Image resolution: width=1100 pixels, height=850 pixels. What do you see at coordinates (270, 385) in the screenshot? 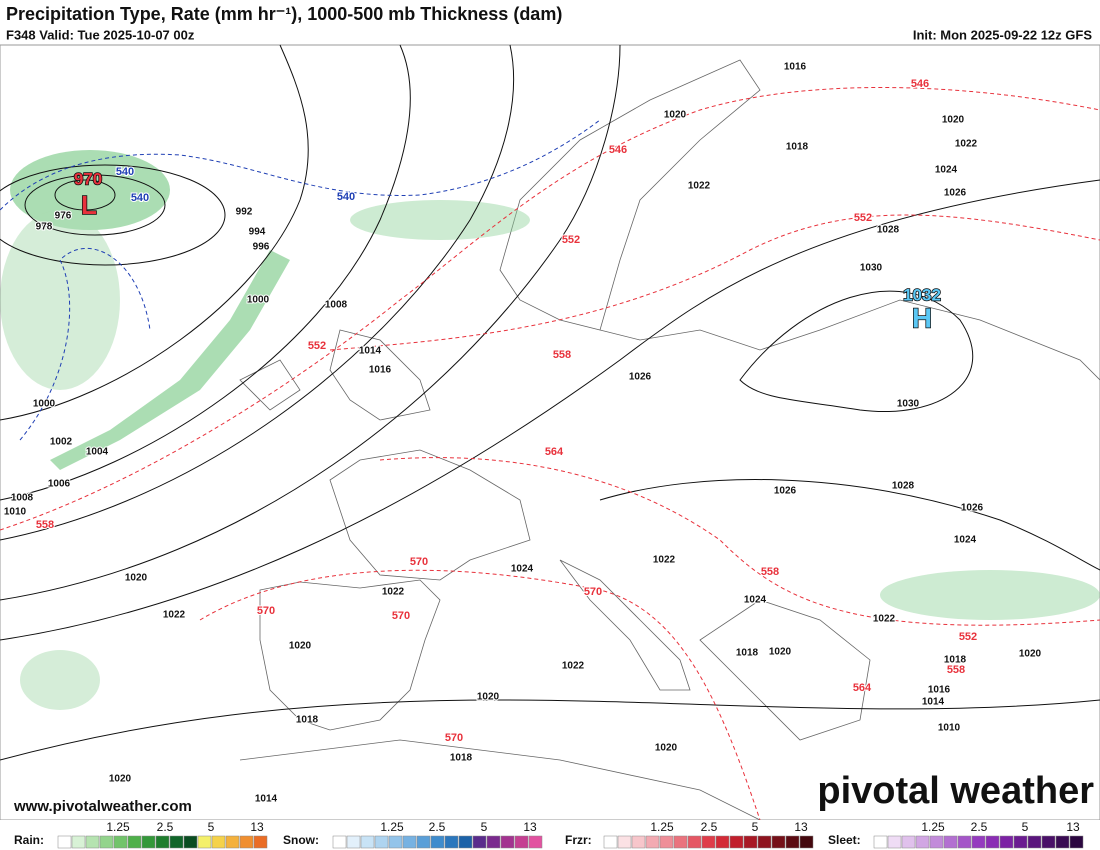
I see `ireland` at bounding box center [270, 385].